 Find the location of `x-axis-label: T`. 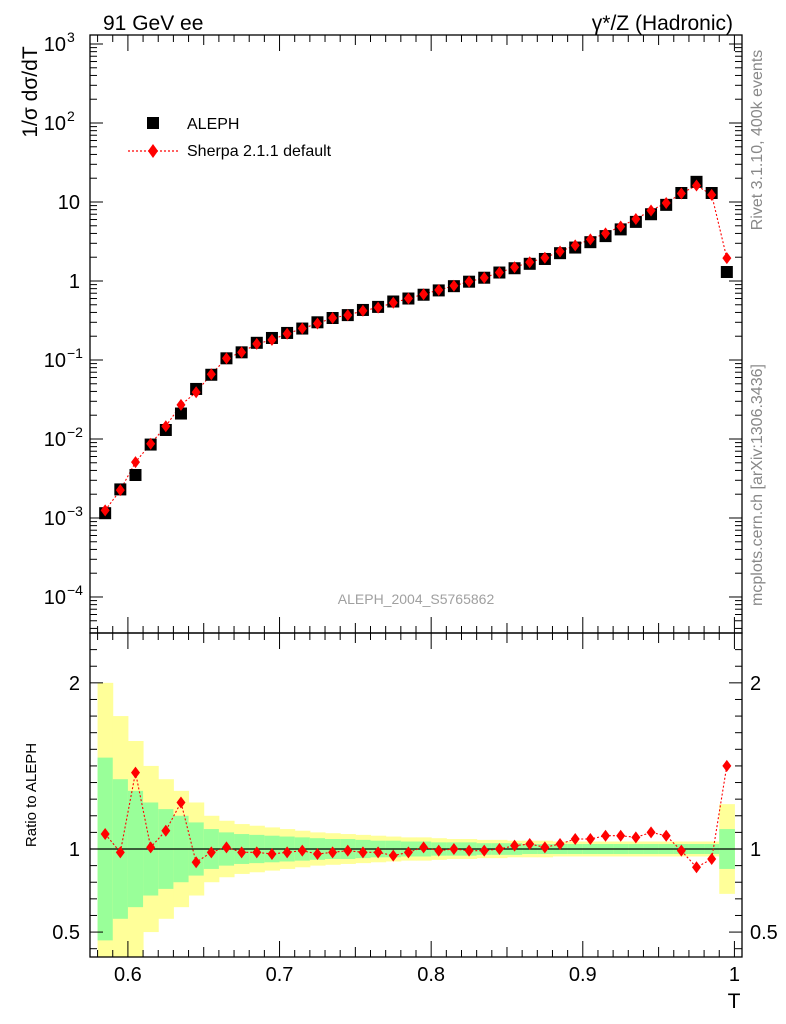

x-axis-label: T is located at coordinates (734, 1001).